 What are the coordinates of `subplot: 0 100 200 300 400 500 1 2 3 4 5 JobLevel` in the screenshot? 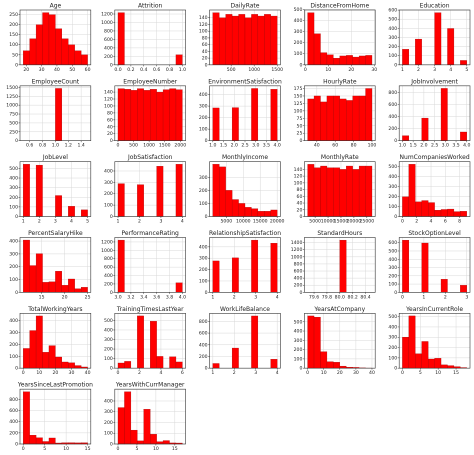 It's located at (50, 189).